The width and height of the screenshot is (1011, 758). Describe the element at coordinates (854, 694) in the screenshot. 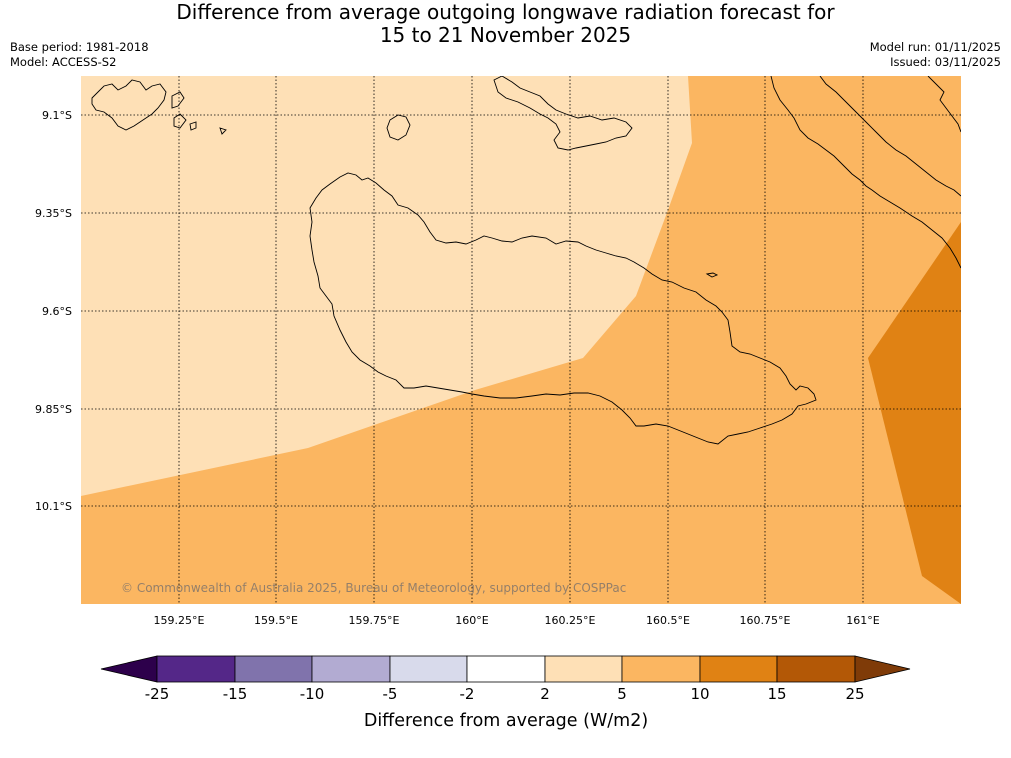

I see `colorbar-tick: 25` at that location.